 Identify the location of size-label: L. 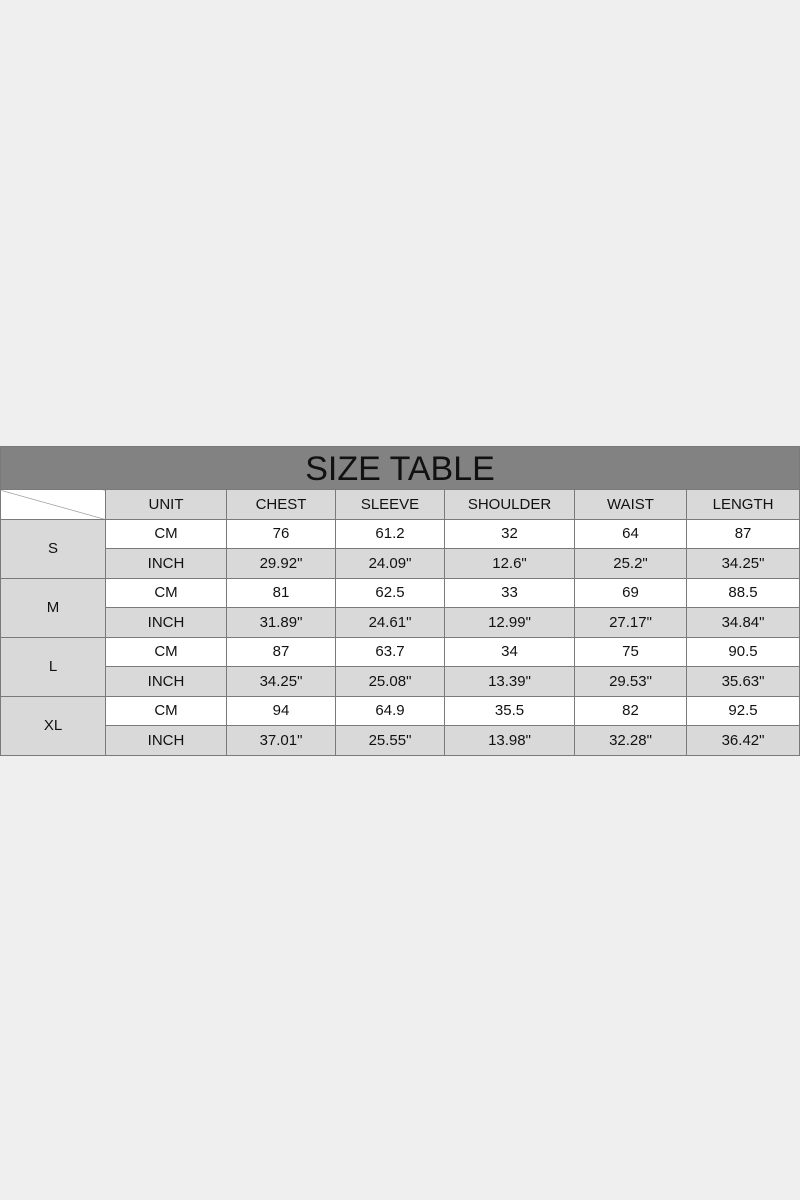
(53, 666).